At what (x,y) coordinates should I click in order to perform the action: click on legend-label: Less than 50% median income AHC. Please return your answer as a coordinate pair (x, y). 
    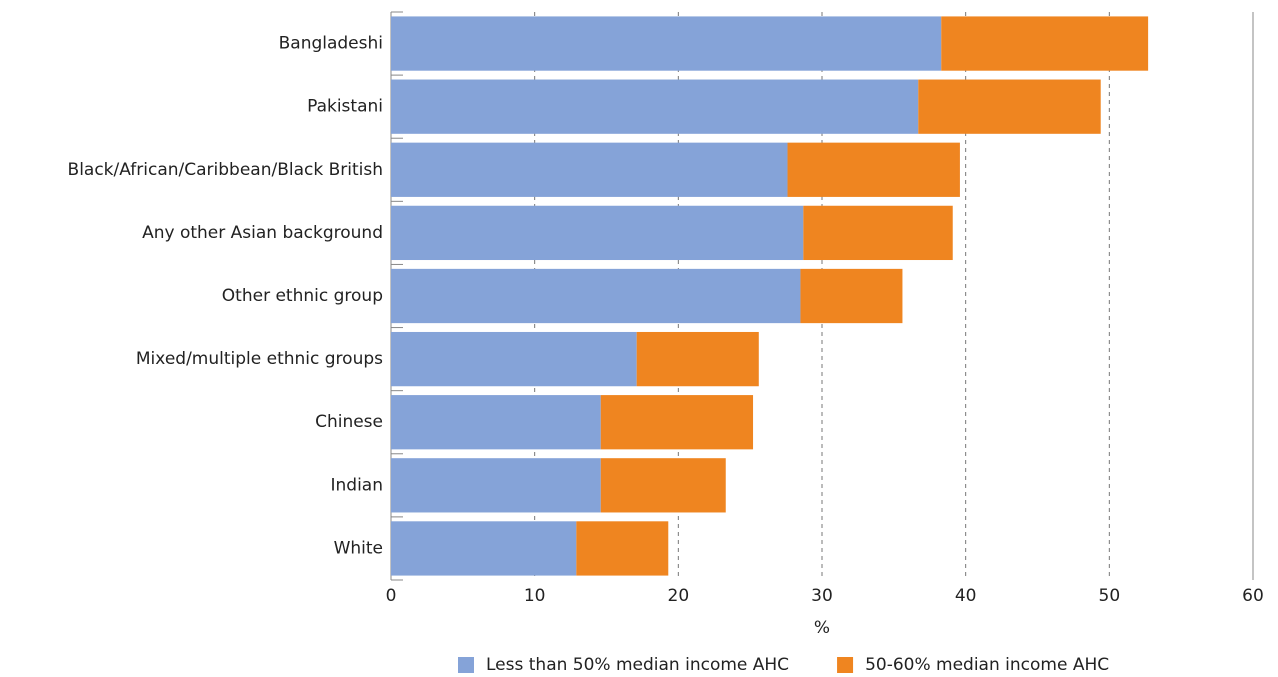
    Looking at the image, I should click on (637, 665).